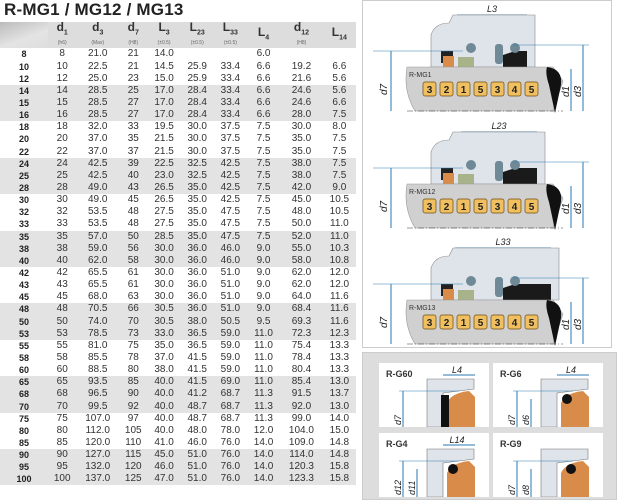  Describe the element at coordinates (422, 308) in the screenshot. I see `seal-model-label: R-MG13` at that location.